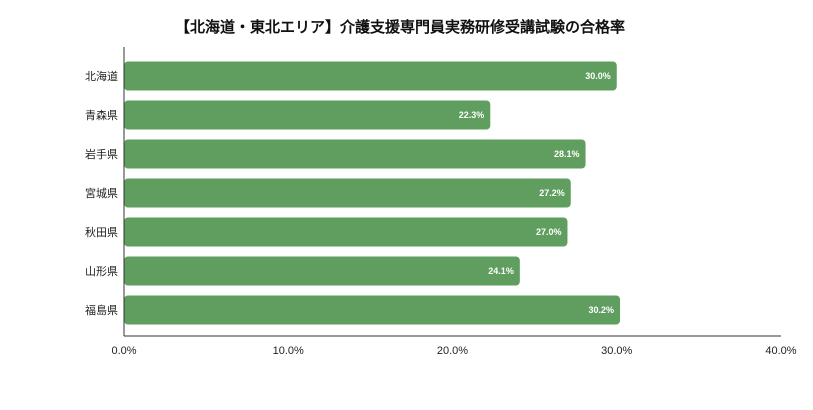 The image size is (813, 410). What do you see at coordinates (501, 271) in the screenshot?
I see `data-label: 24.1%` at bounding box center [501, 271].